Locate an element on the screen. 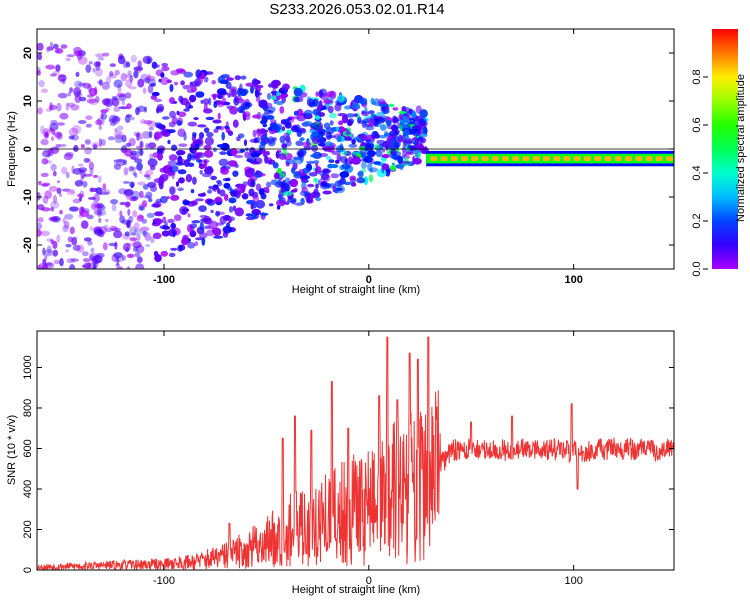  spectrogram-xtick-label: 100 is located at coordinates (573, 280).